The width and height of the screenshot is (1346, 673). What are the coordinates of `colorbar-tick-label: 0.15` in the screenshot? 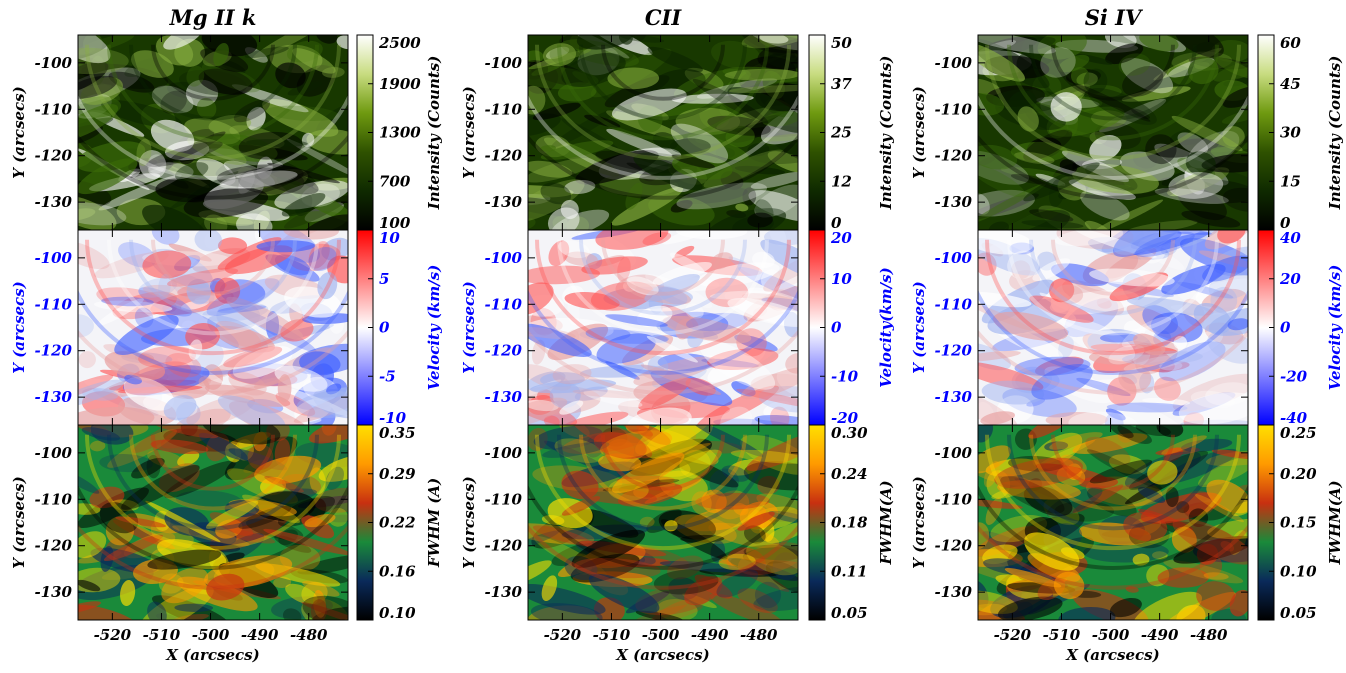 It's located at (1298, 523).